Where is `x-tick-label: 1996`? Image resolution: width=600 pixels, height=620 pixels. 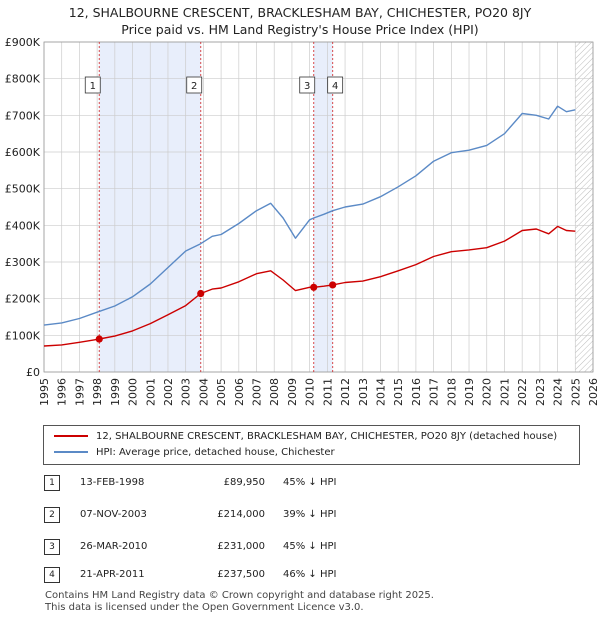
x-tick-label: 1996 is located at coordinates (62, 392).